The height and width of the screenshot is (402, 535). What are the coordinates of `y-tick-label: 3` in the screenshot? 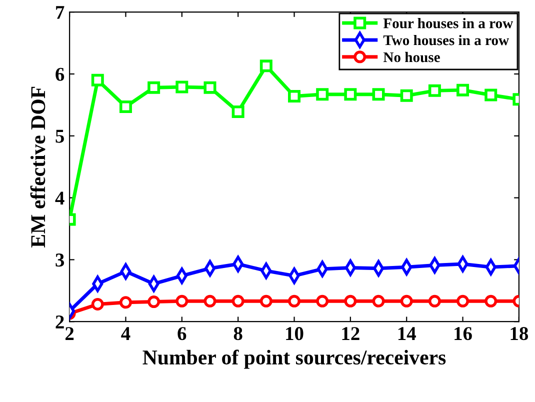 It's located at (60, 260).